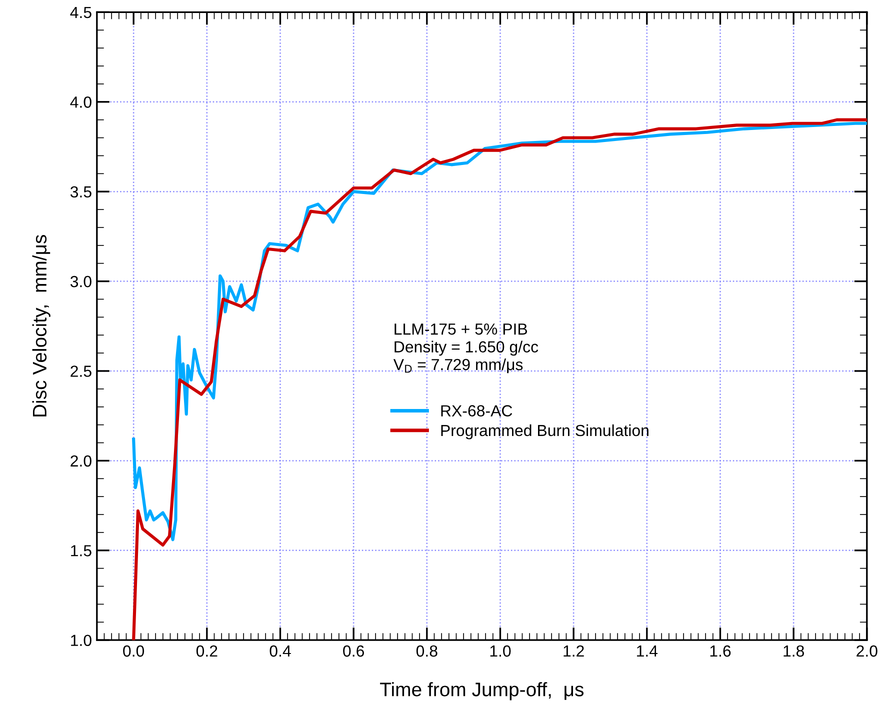 This screenshot has width=881, height=716. What do you see at coordinates (574, 651) in the screenshot?
I see `x-tick-label: 1.2` at bounding box center [574, 651].